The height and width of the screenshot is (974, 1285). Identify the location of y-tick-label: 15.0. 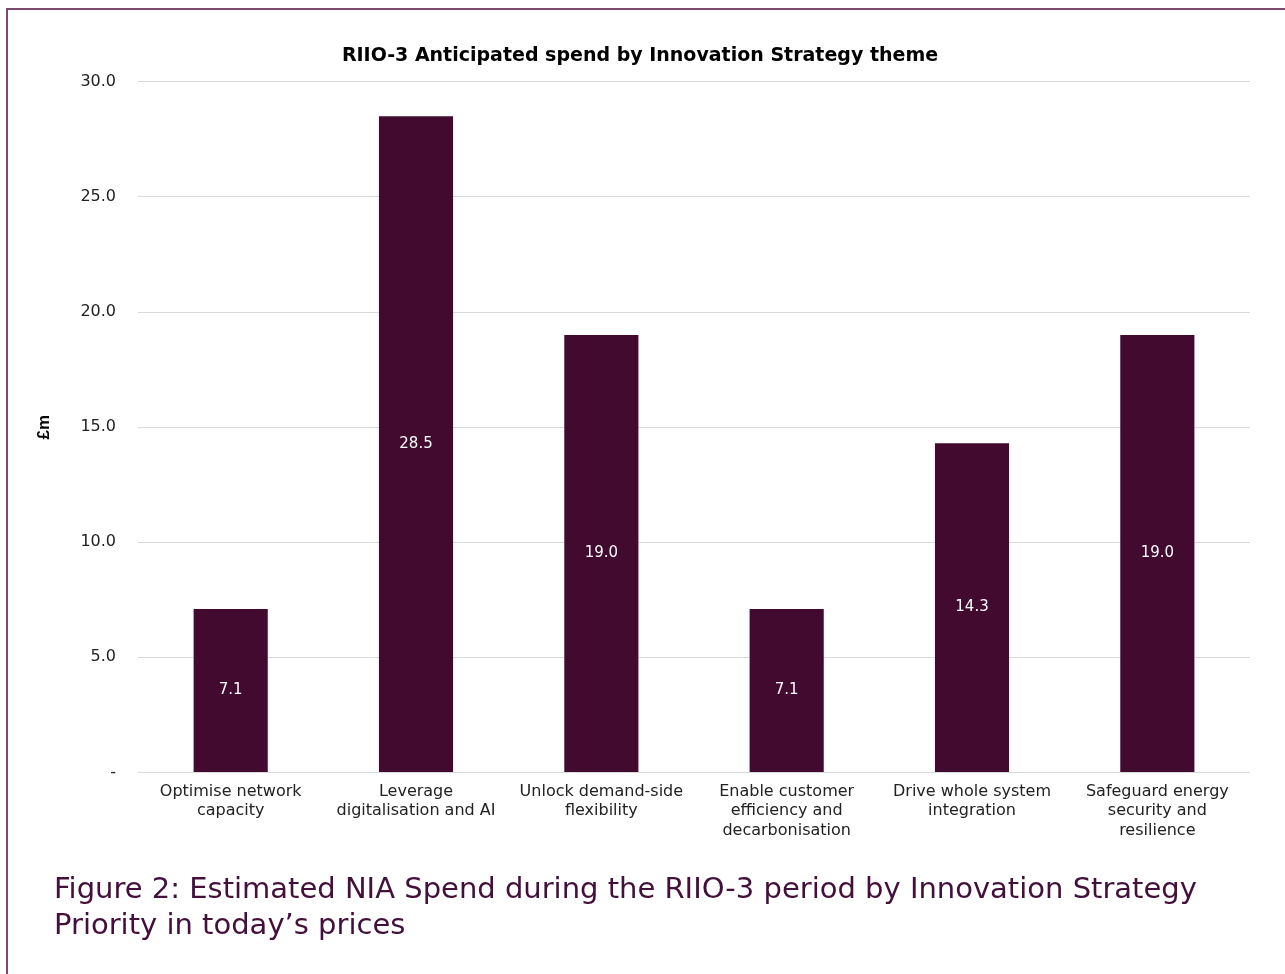
(98, 426).